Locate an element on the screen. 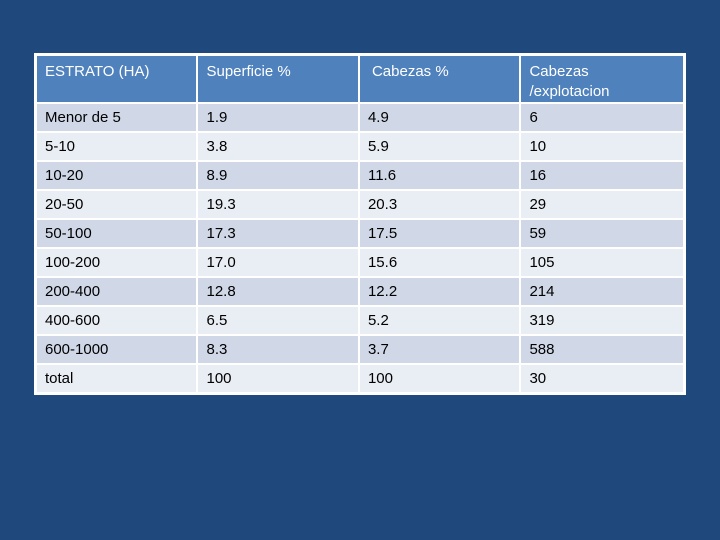 This screenshot has width=720, height=540. table-row: 100-200 17.0 15.6 105 is located at coordinates (360, 262).